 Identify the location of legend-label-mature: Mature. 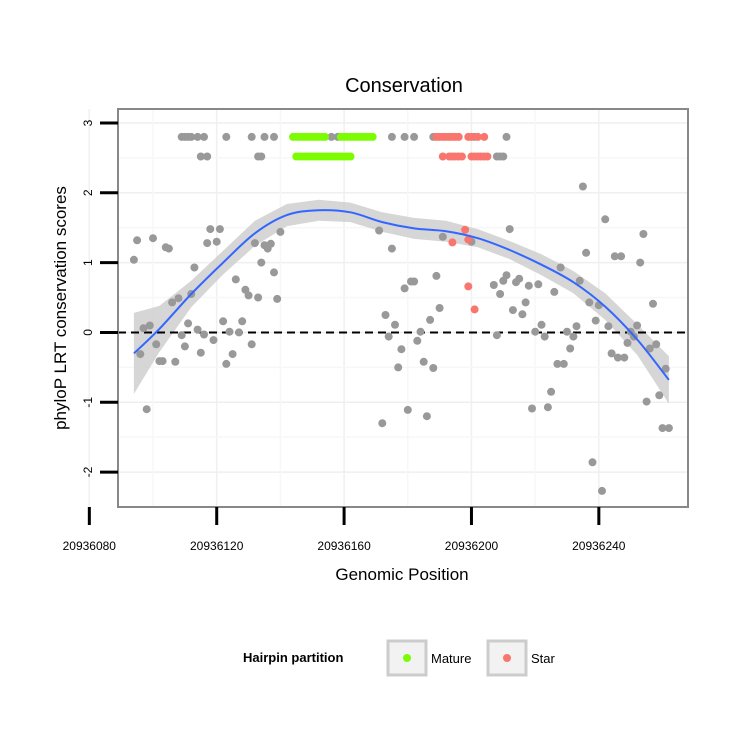
(451, 658).